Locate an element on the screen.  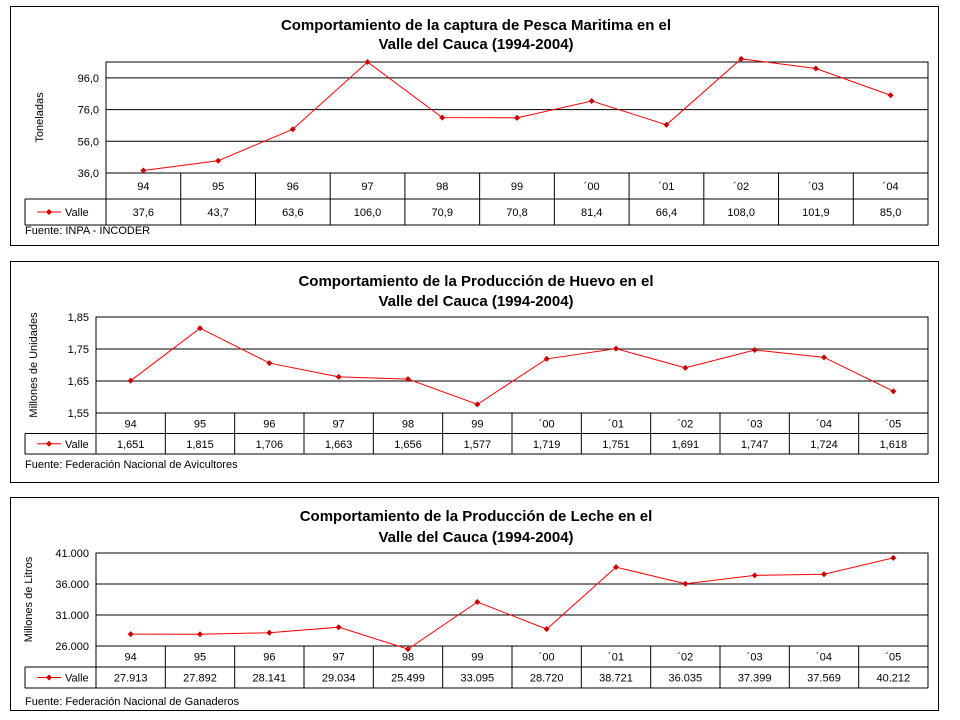
y-axis-label: Toneladas is located at coordinates (40, 117).